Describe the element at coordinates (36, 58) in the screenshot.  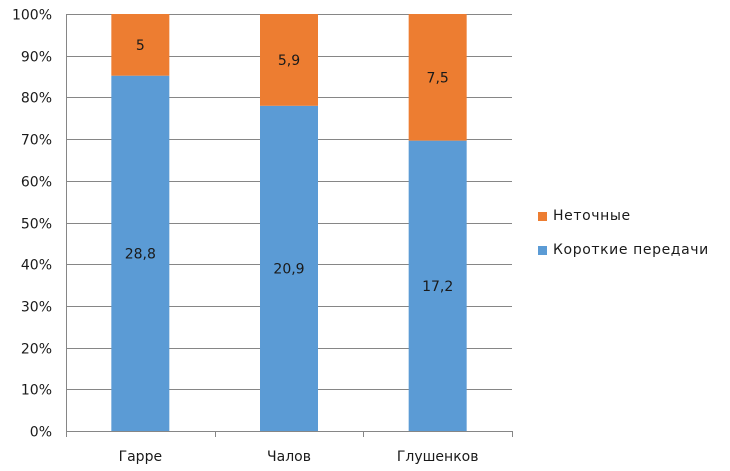
I see `y-tick-label: 90%` at that location.